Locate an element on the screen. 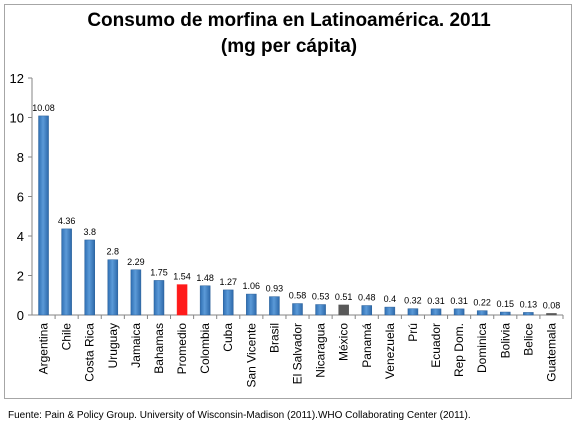 This screenshot has width=578, height=431. y-tick-label: 12 is located at coordinates (17, 78).